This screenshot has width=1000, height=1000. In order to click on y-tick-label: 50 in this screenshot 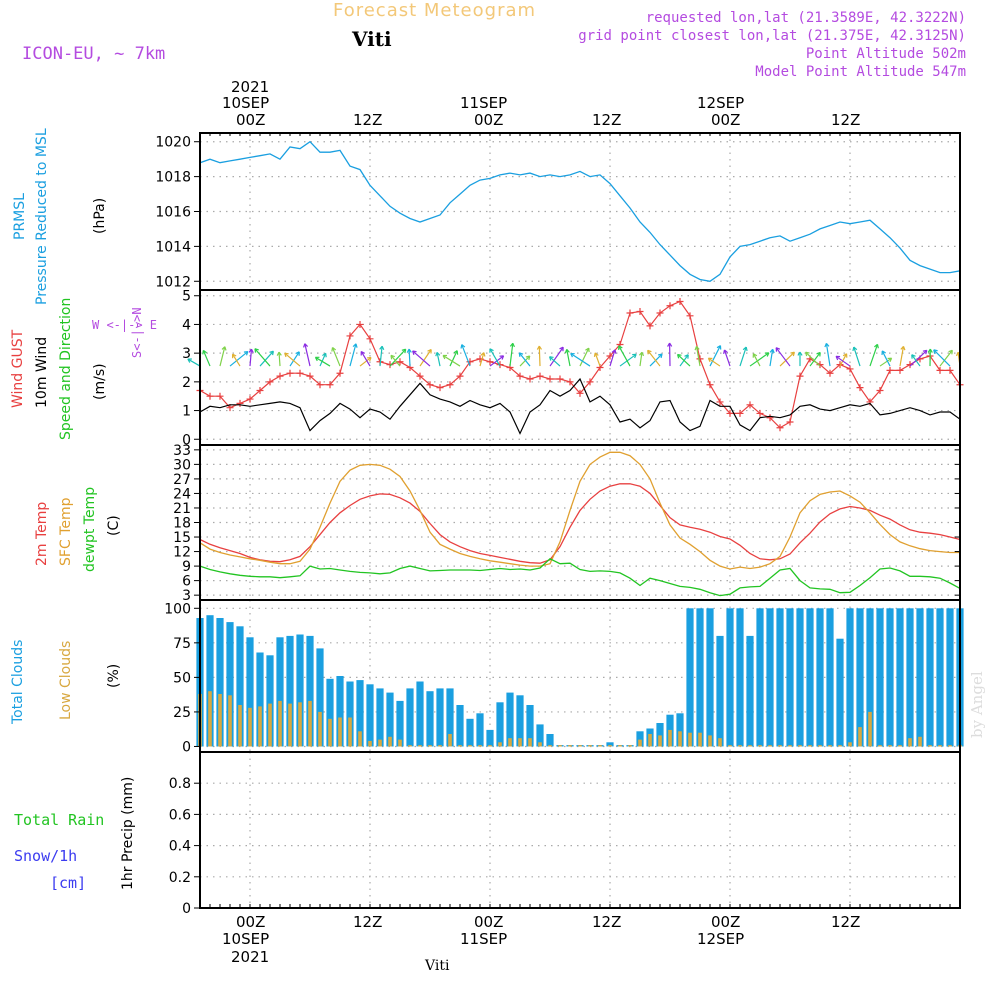, I will do `click(182, 678)`.